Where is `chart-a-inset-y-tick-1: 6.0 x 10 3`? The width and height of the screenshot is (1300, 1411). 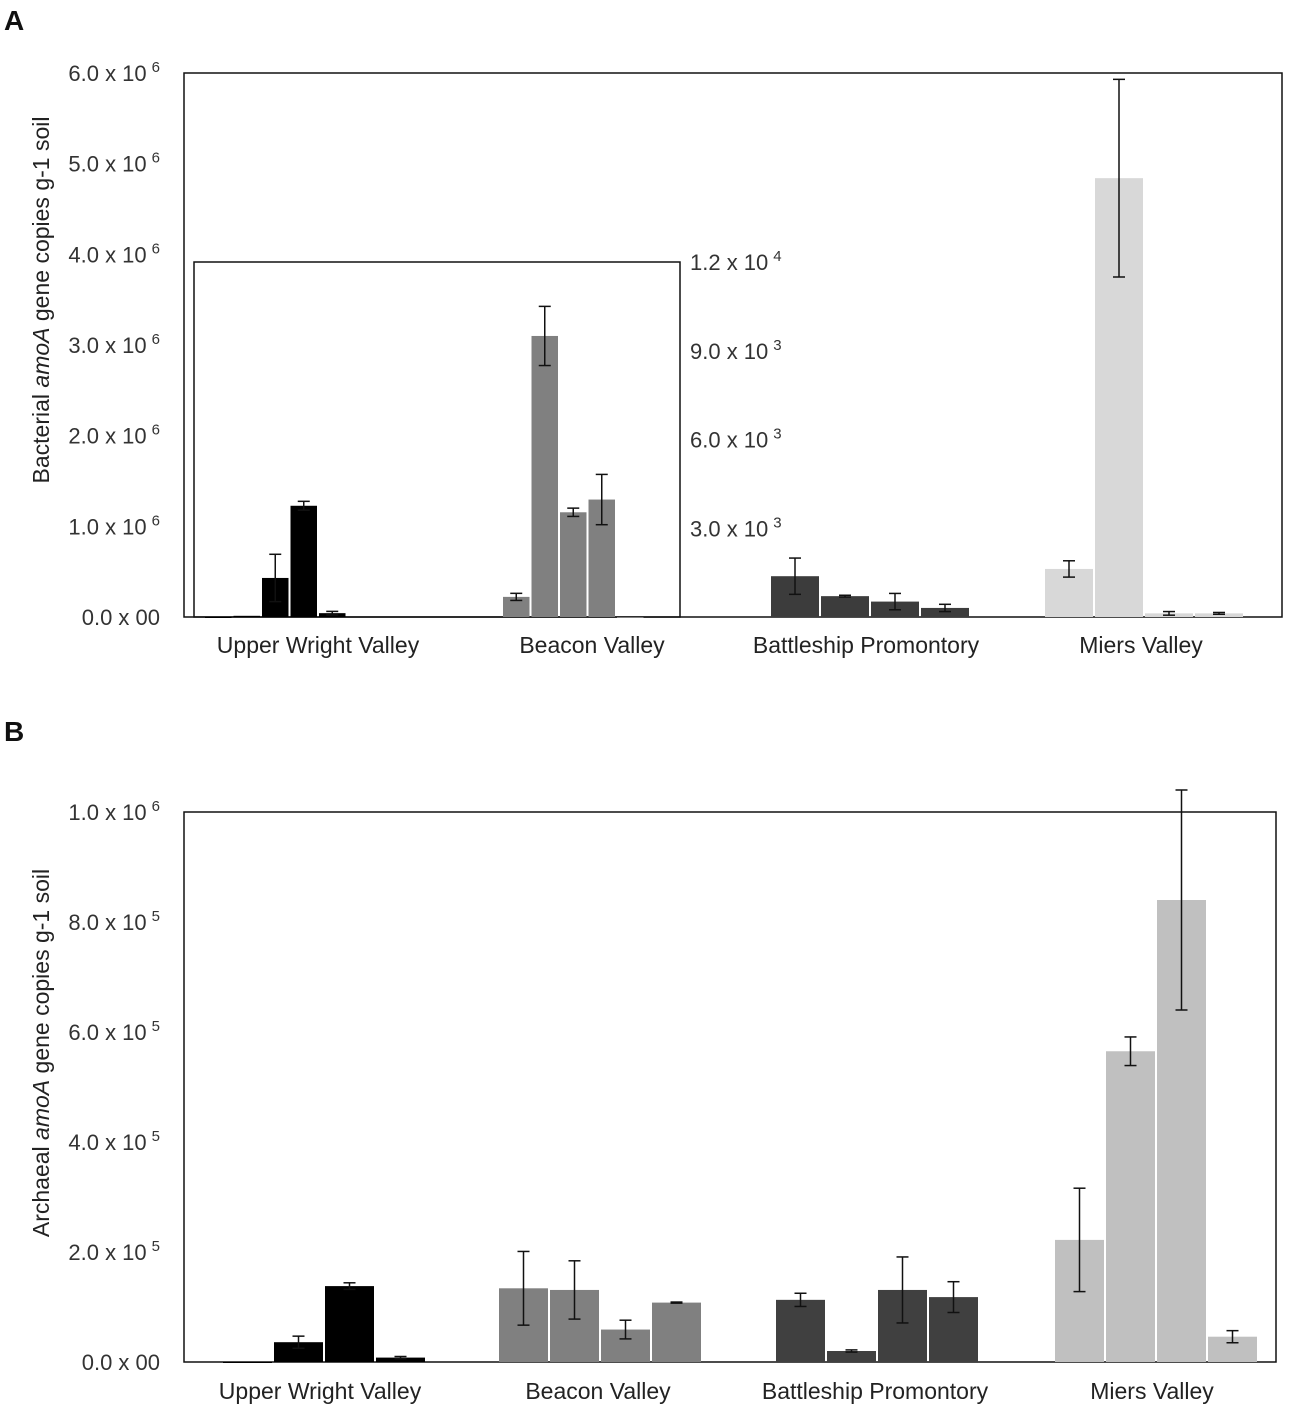
chart-a-inset-y-tick-1: 6.0 x 10 3 is located at coordinates (736, 439).